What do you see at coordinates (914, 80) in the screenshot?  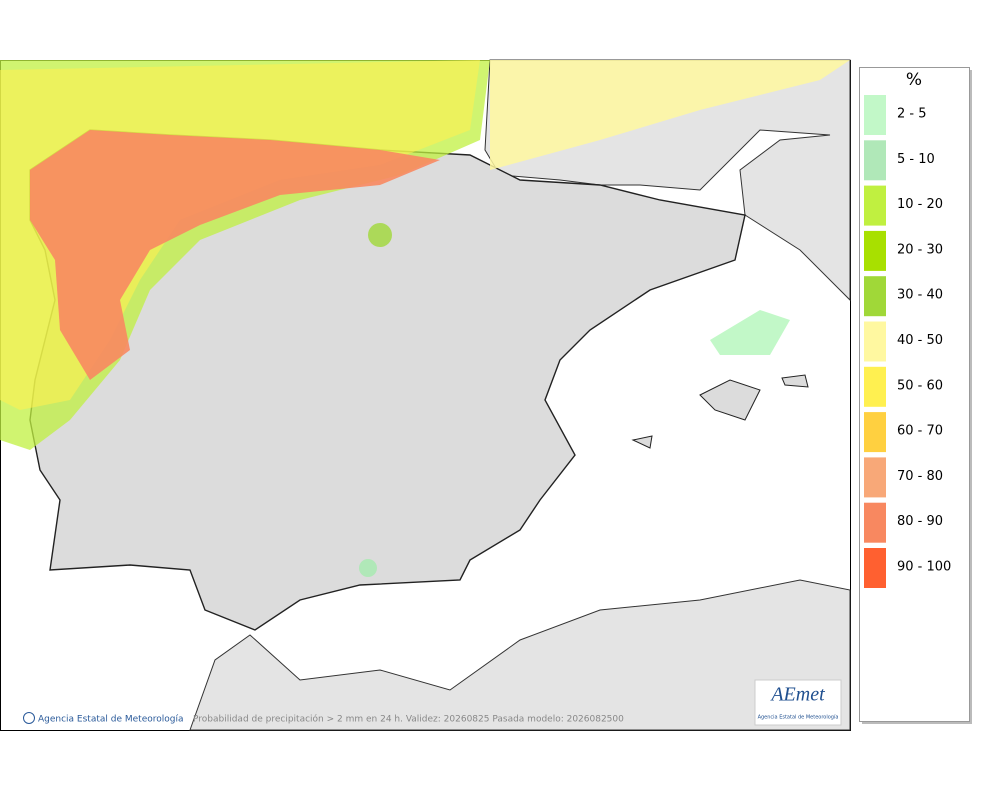 I see `legend-title: %` at bounding box center [914, 80].